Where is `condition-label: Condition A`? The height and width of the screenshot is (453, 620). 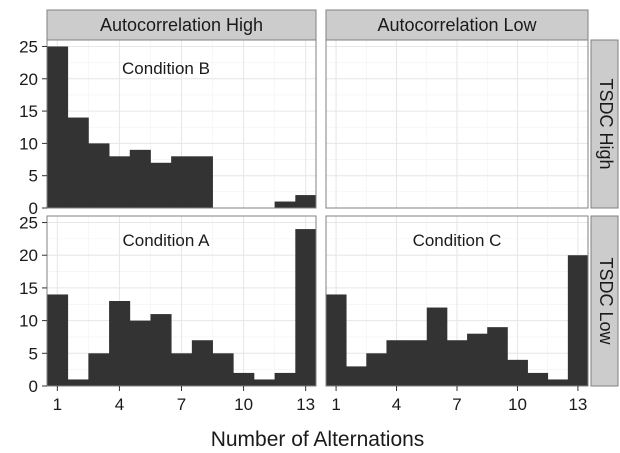 condition-label: Condition A is located at coordinates (167, 240).